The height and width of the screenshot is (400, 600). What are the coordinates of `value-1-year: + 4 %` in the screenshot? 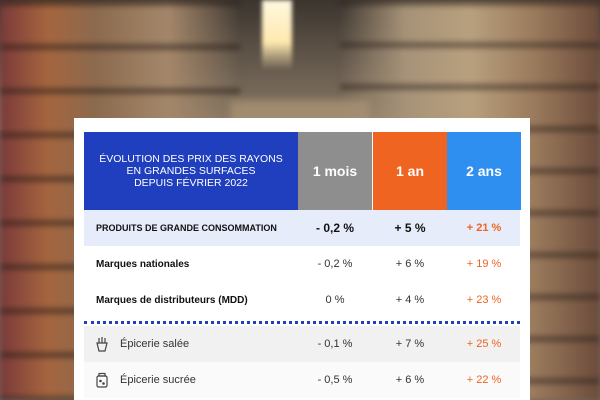 It's located at (410, 300).